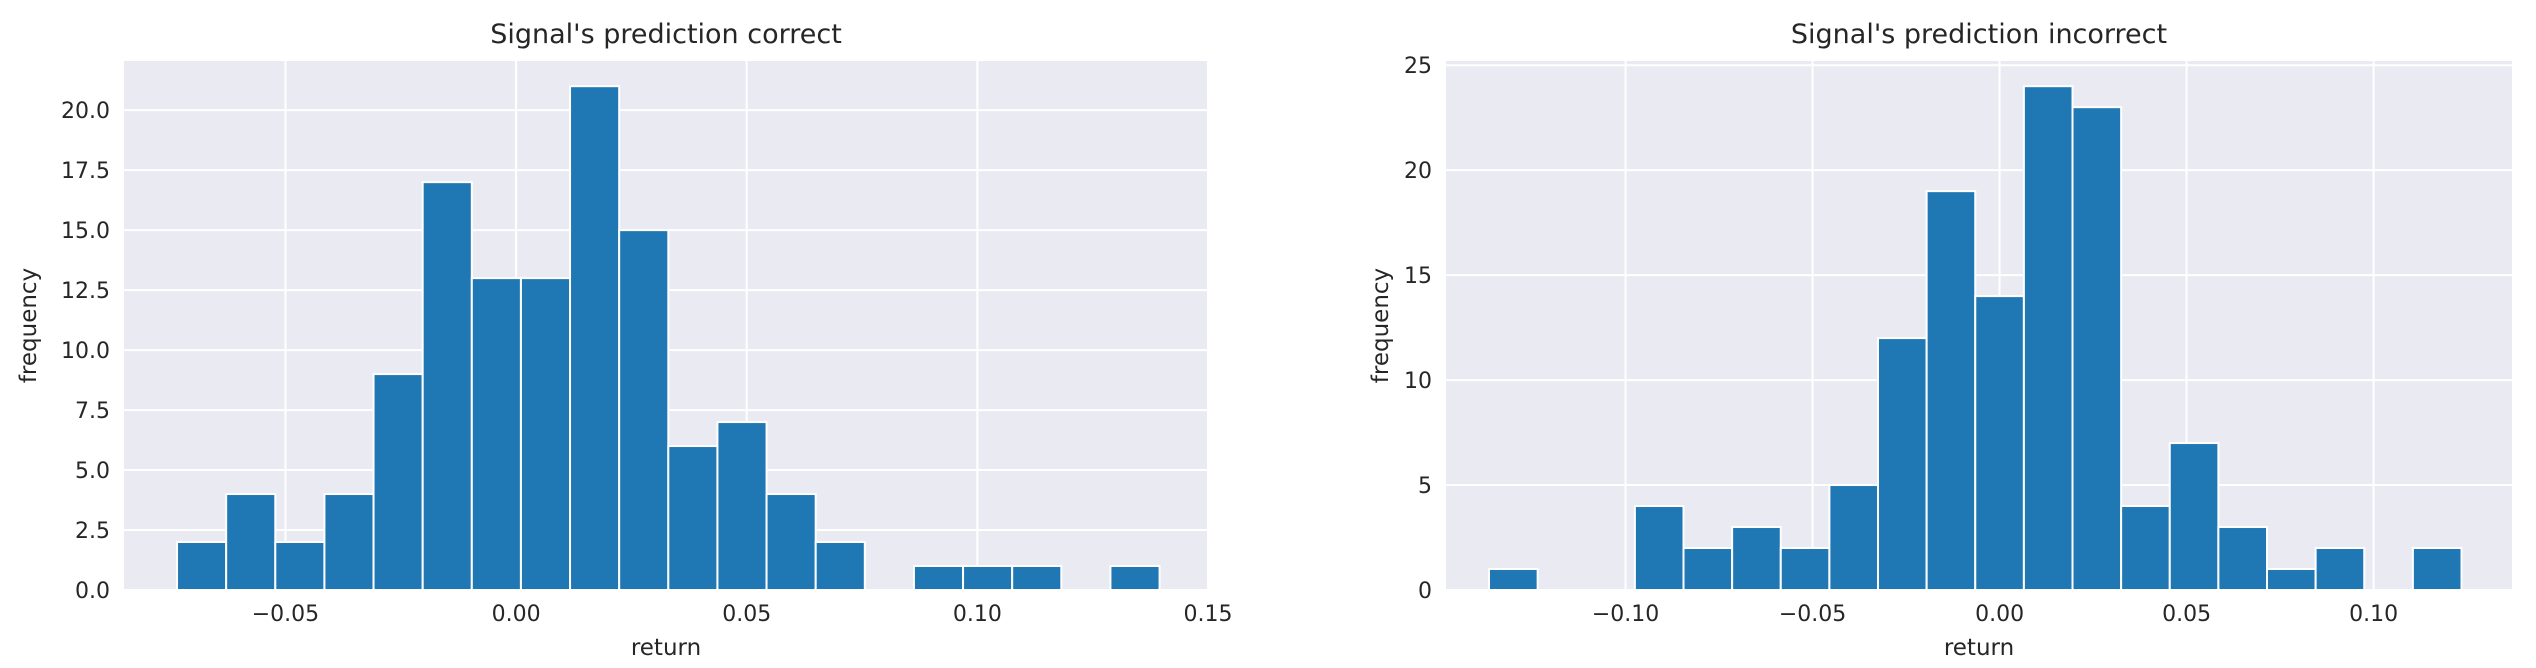  What do you see at coordinates (1418, 276) in the screenshot?
I see `y-tick-label: 15` at bounding box center [1418, 276].